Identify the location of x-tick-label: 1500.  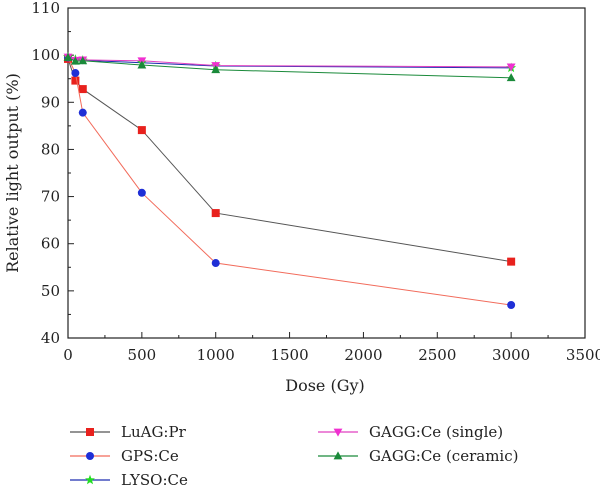
(289, 355).